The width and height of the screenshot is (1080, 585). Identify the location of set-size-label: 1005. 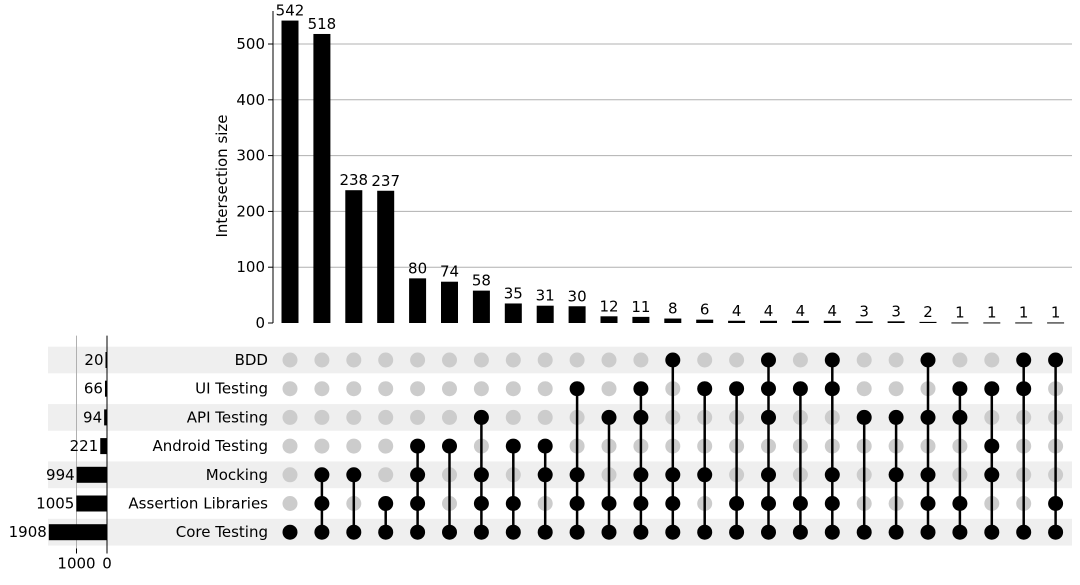
(55, 504).